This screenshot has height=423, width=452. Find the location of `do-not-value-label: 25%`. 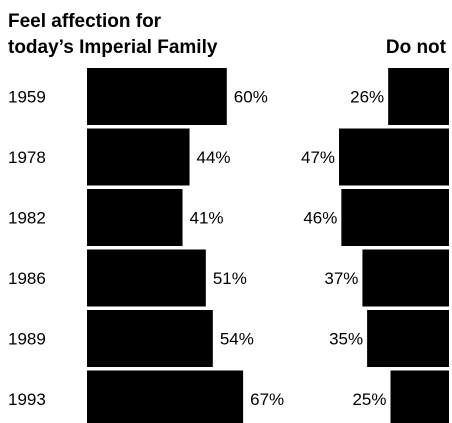

do-not-value-label: 25% is located at coordinates (369, 399).